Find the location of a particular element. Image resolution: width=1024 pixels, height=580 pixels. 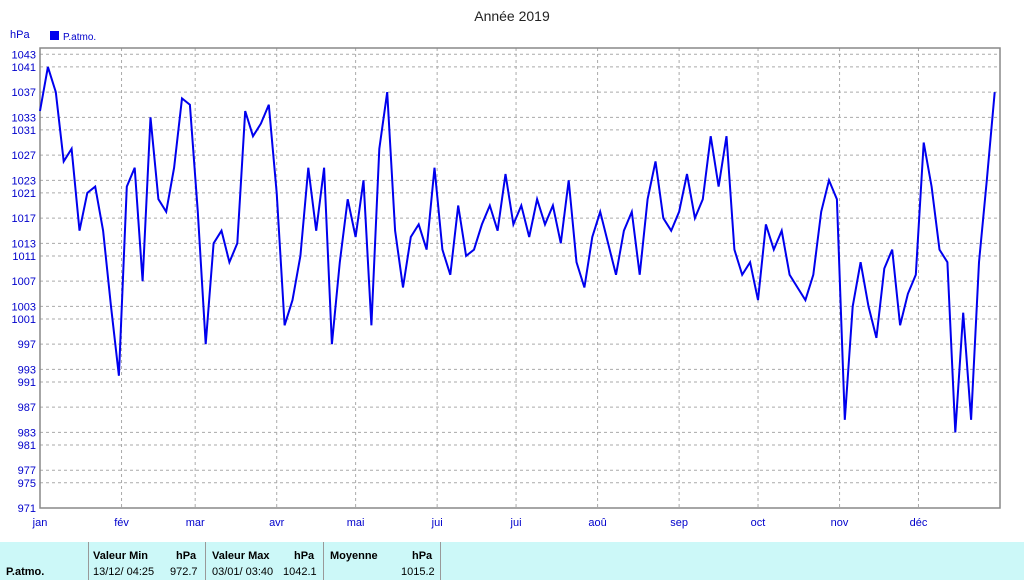

y-tick-label: 1033 is located at coordinates (24, 118).